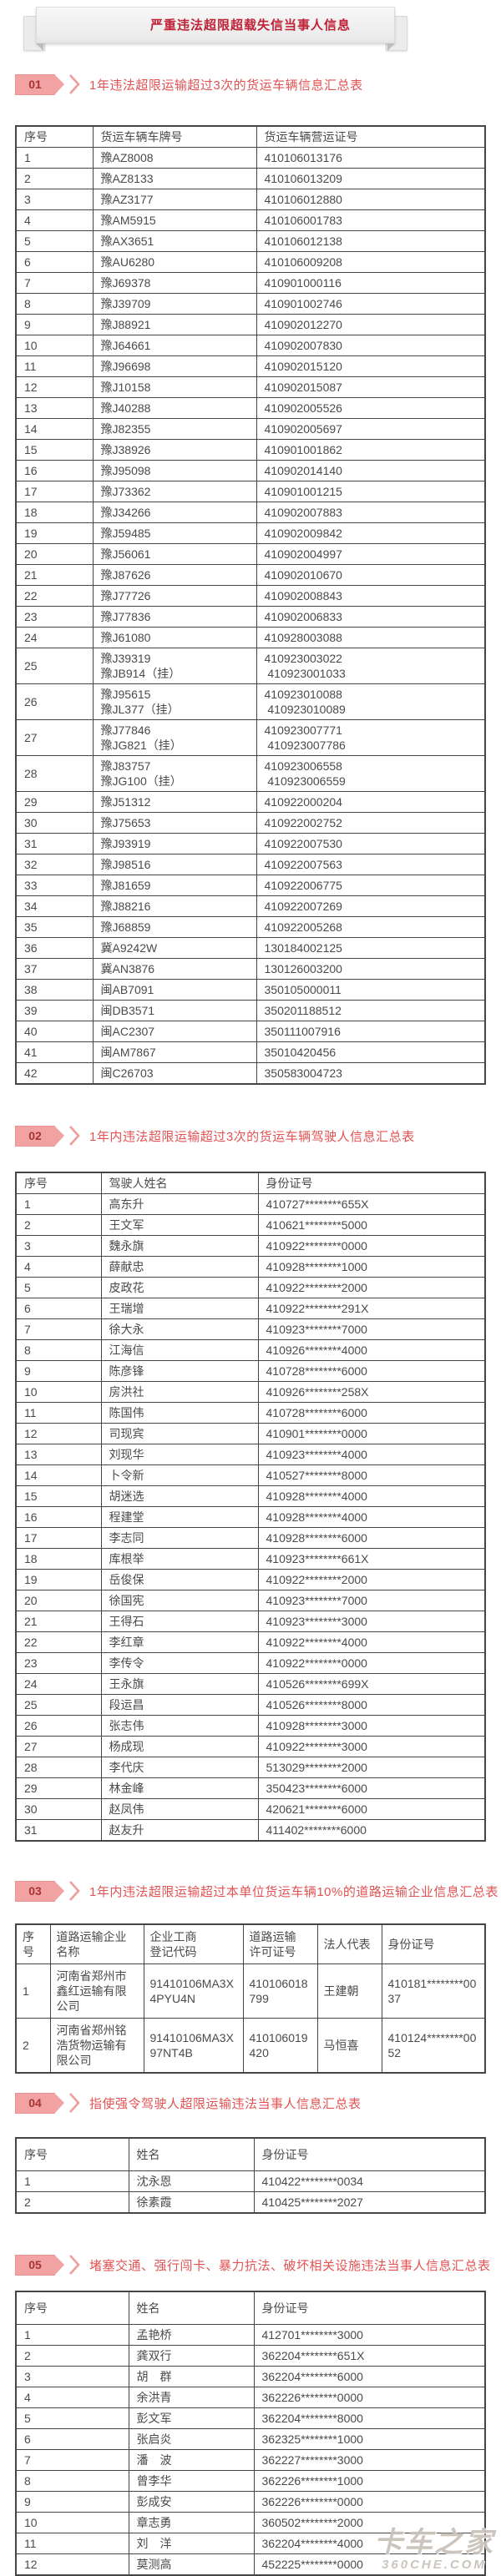 The width and height of the screenshot is (501, 2576). What do you see at coordinates (174, 927) in the screenshot?
I see `table-cell: 豫J68859` at bounding box center [174, 927].